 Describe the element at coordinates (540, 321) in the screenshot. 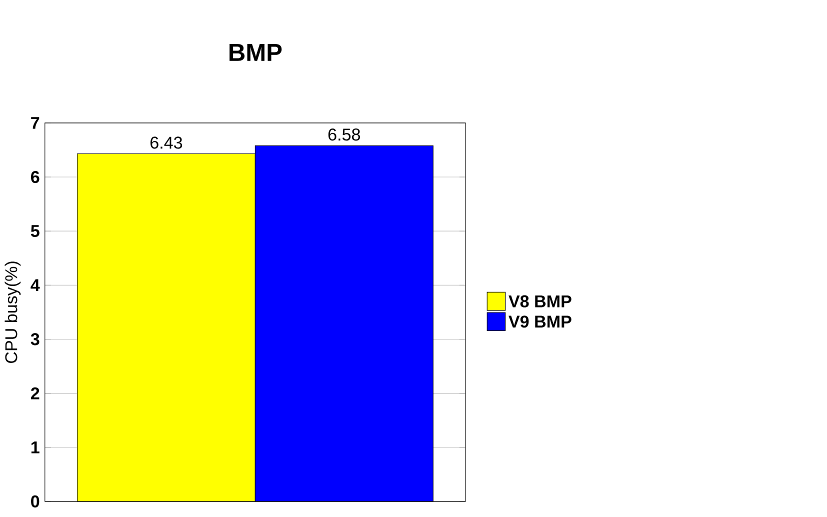

I see `legend-label: V9 BMP` at that location.